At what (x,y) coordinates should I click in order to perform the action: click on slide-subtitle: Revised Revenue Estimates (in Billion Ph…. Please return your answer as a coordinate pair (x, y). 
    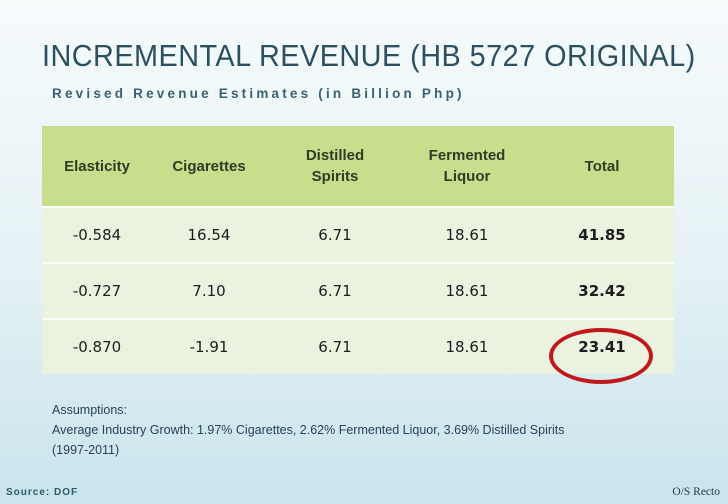
    Looking at the image, I should click on (258, 93).